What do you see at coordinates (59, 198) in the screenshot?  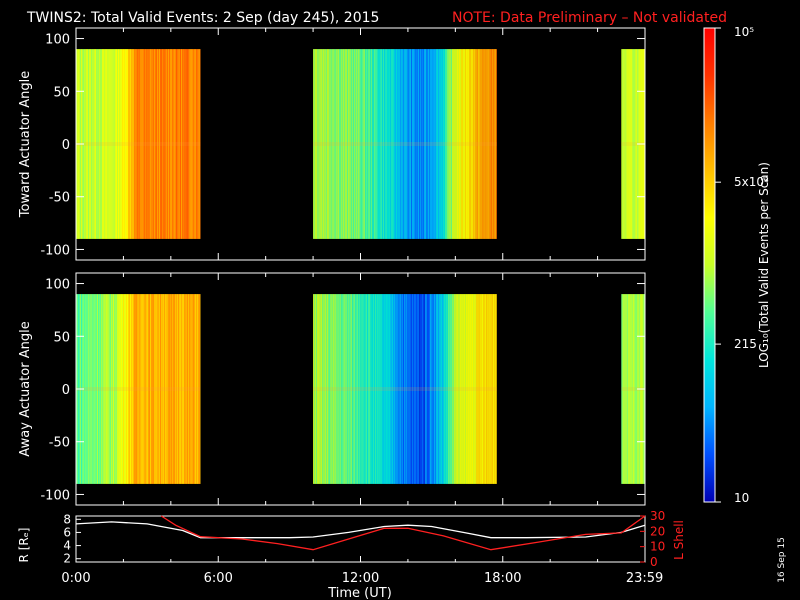 I see `y-tick-label: -50` at bounding box center [59, 198].